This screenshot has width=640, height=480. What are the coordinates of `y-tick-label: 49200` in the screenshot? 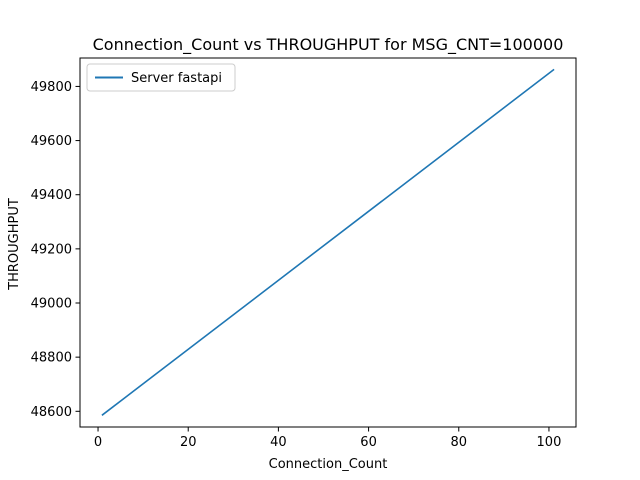 It's located at (51, 249).